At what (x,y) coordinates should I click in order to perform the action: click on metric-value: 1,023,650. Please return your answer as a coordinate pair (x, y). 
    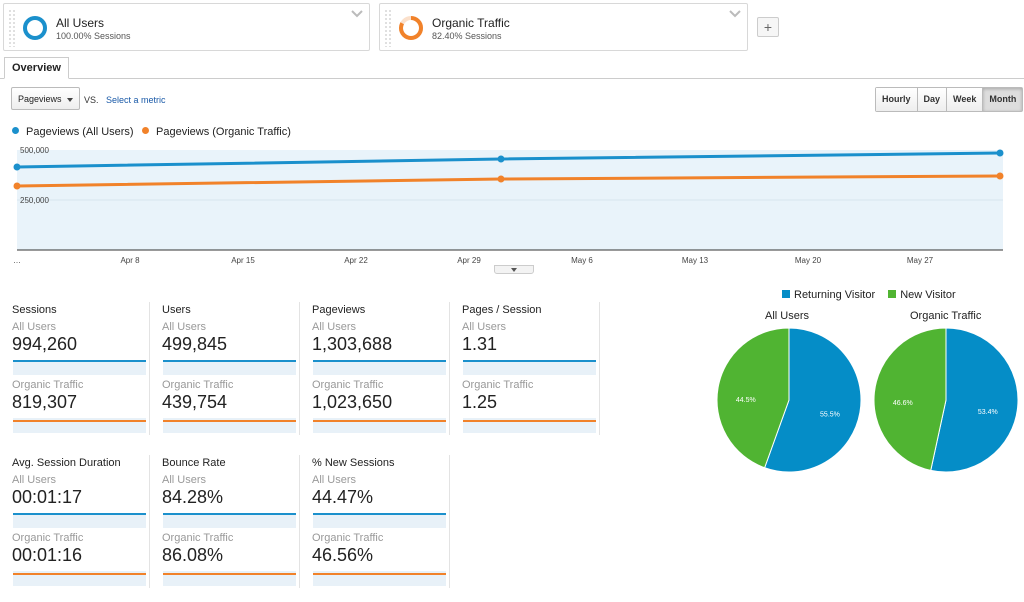
    Looking at the image, I should click on (352, 402).